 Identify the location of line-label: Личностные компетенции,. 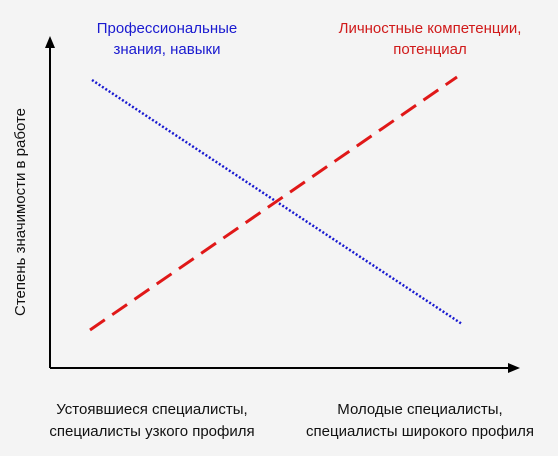
(430, 28).